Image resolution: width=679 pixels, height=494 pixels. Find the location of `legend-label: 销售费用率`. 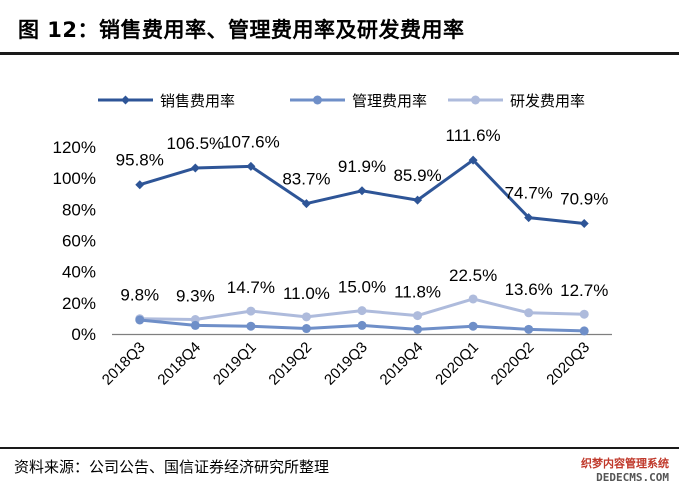

legend-label: 销售费用率 is located at coordinates (197, 101).